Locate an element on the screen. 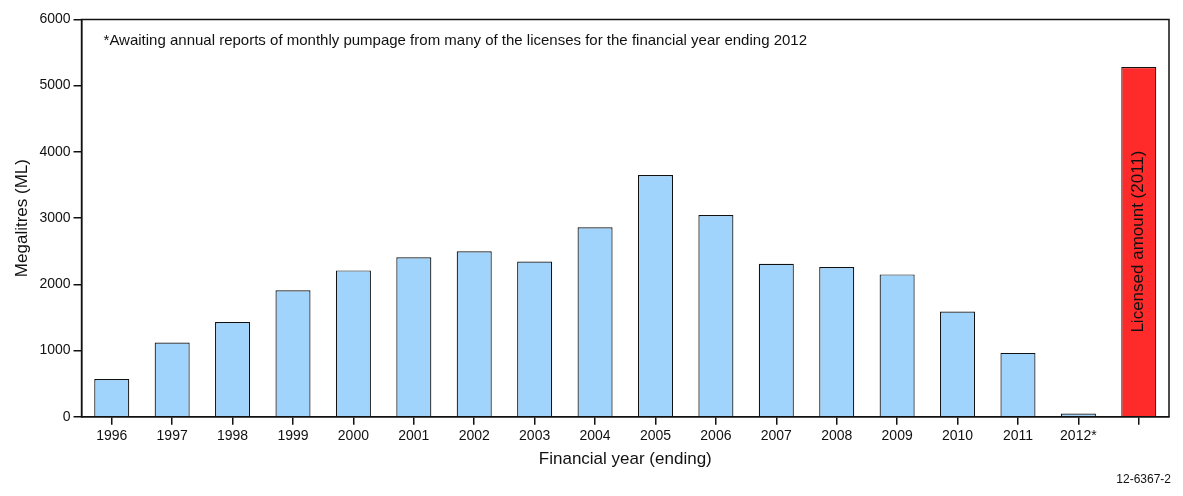 This screenshot has width=1183, height=496. text: 12-6367-2 is located at coordinates (1144, 479).